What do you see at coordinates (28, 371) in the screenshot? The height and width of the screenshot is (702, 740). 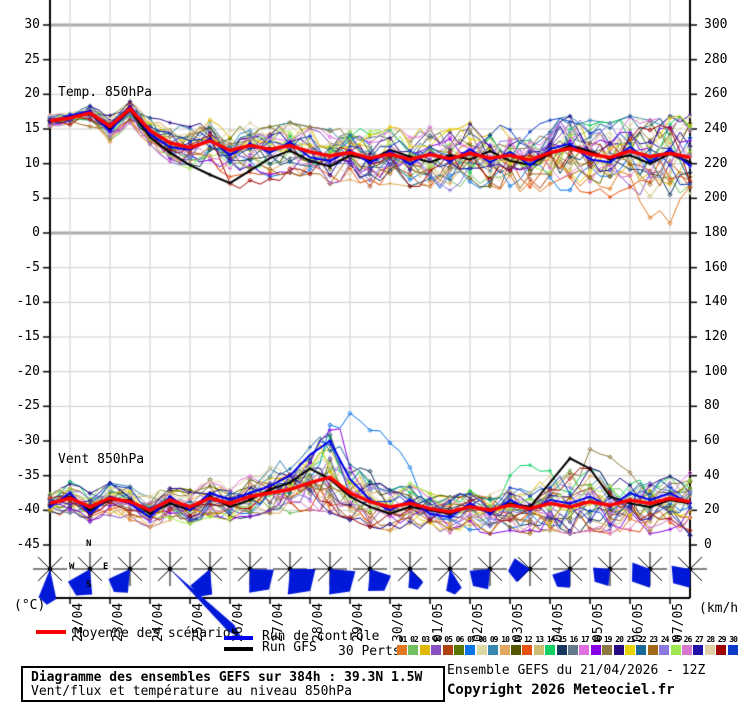 I see `y-left-tick-label: -20` at bounding box center [28, 371].